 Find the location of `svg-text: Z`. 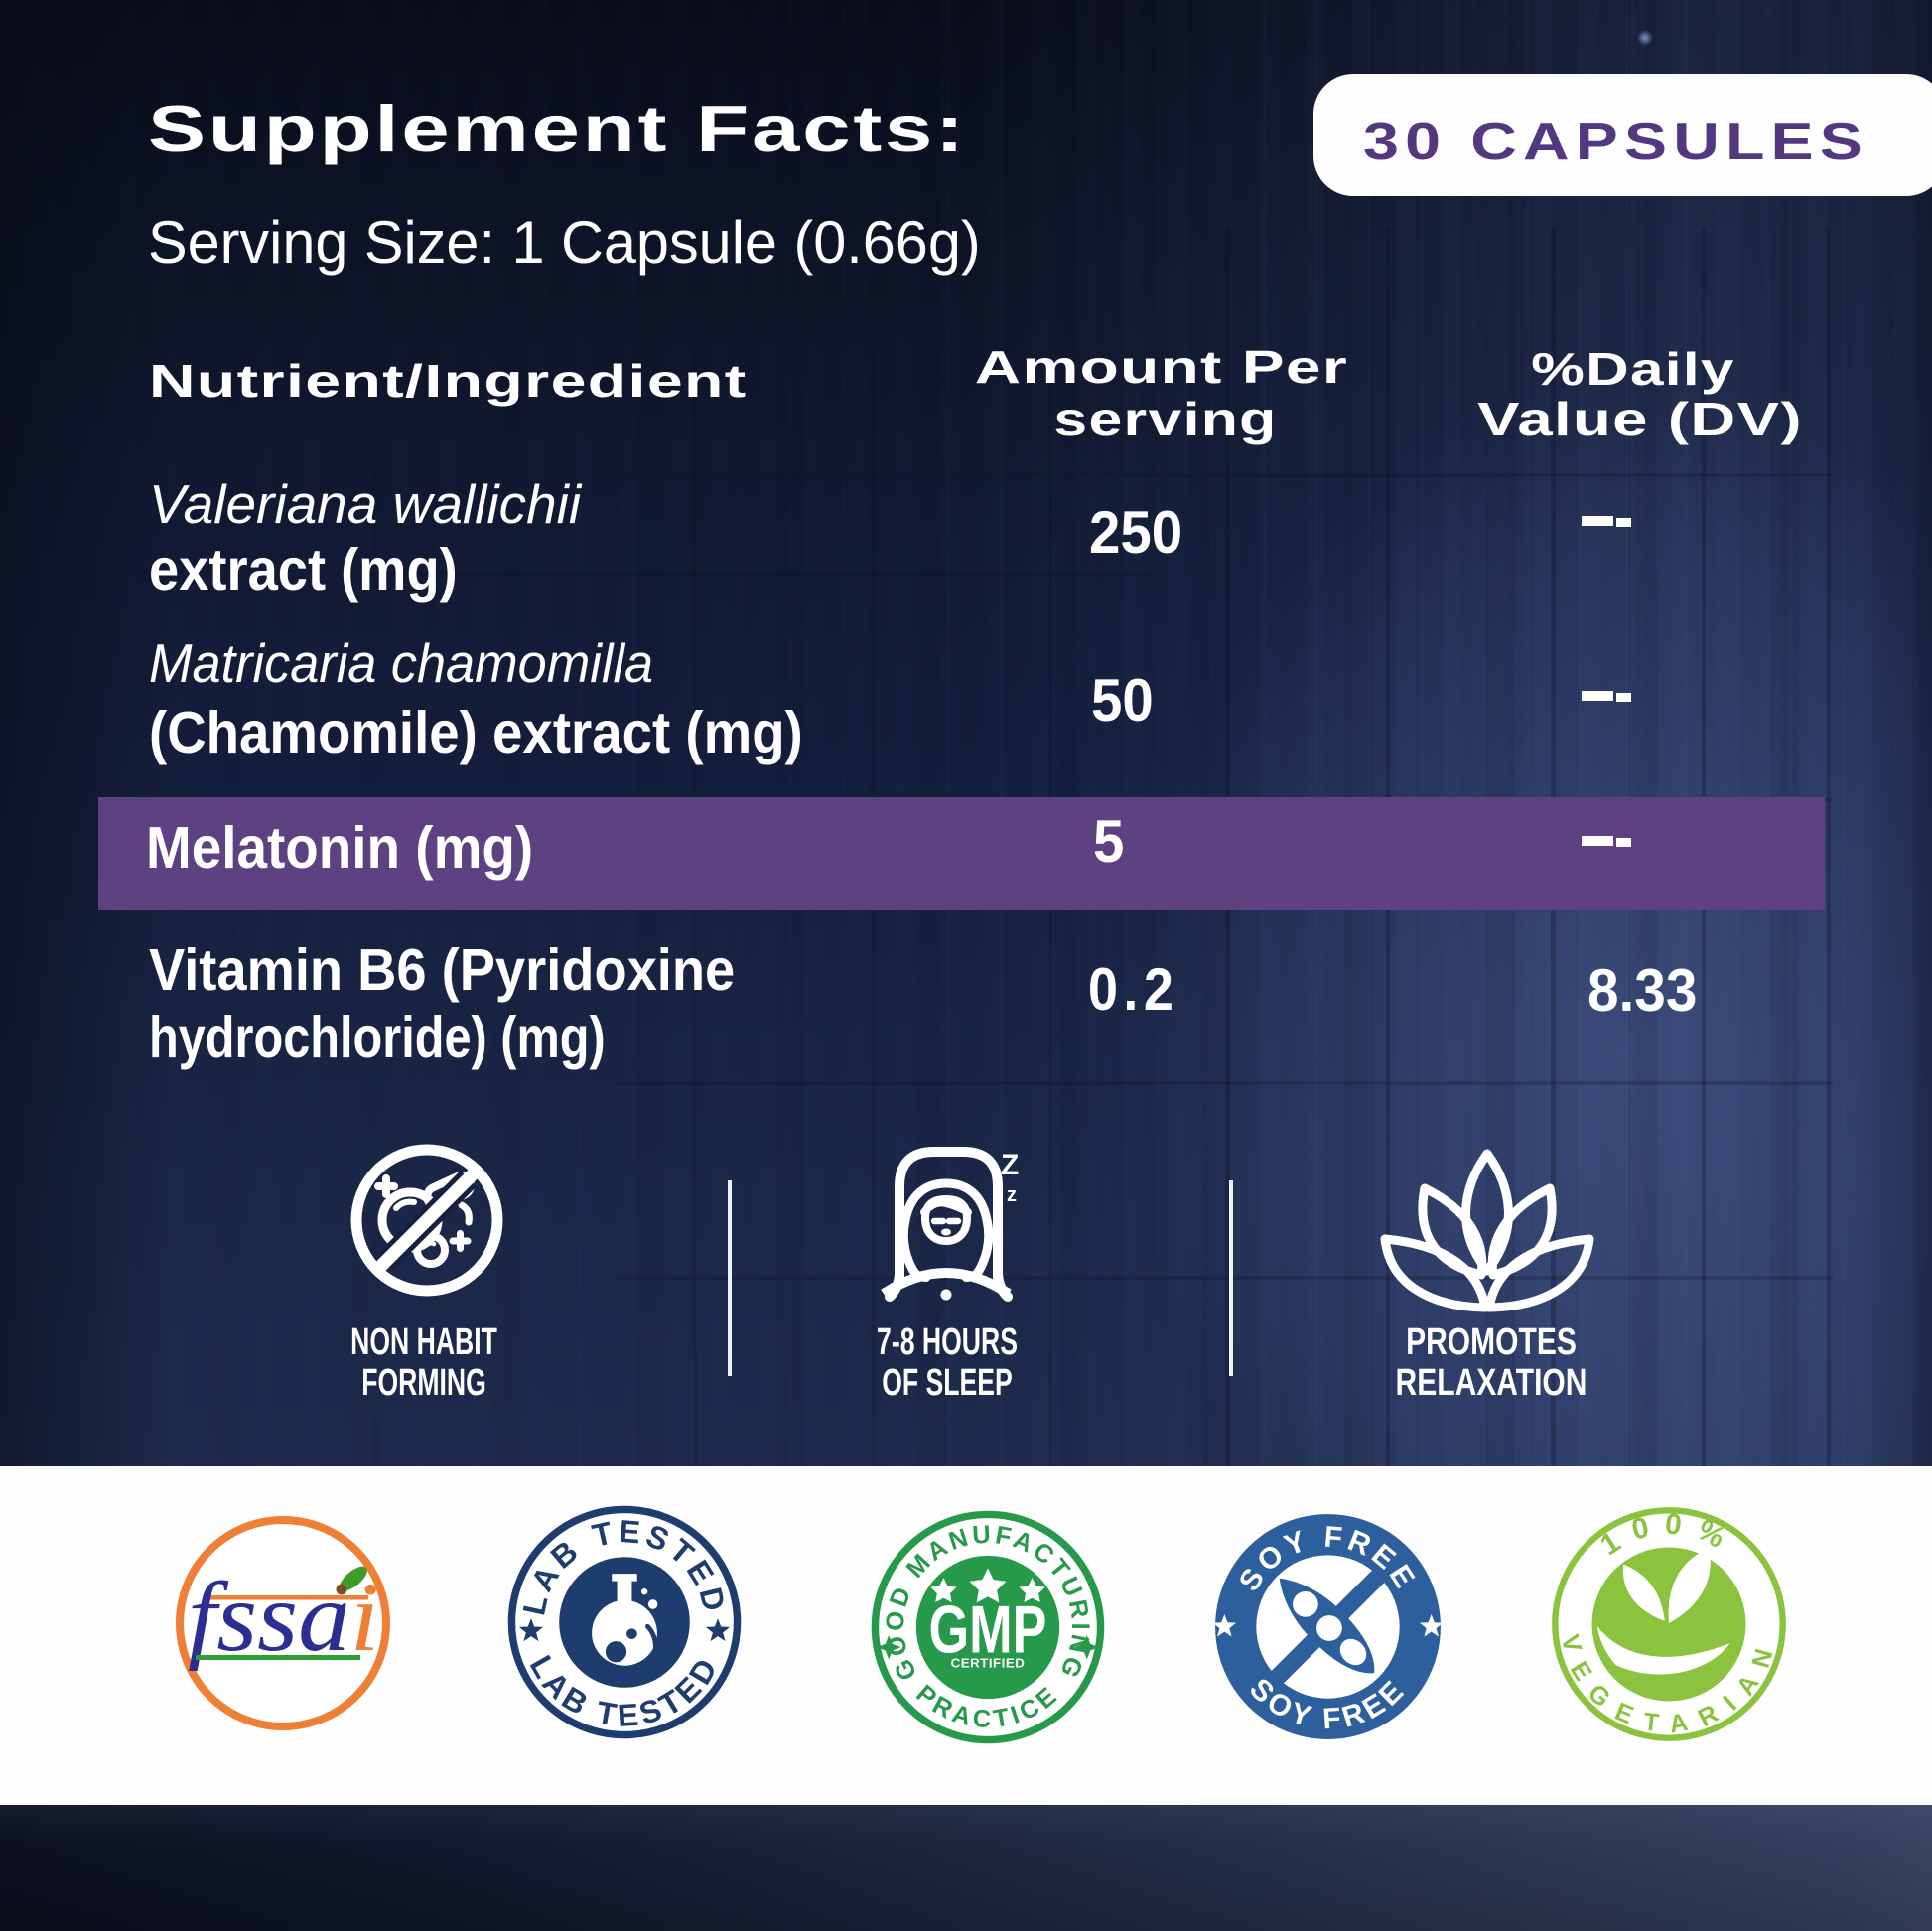

svg-text: Z is located at coordinates (1010, 1165).